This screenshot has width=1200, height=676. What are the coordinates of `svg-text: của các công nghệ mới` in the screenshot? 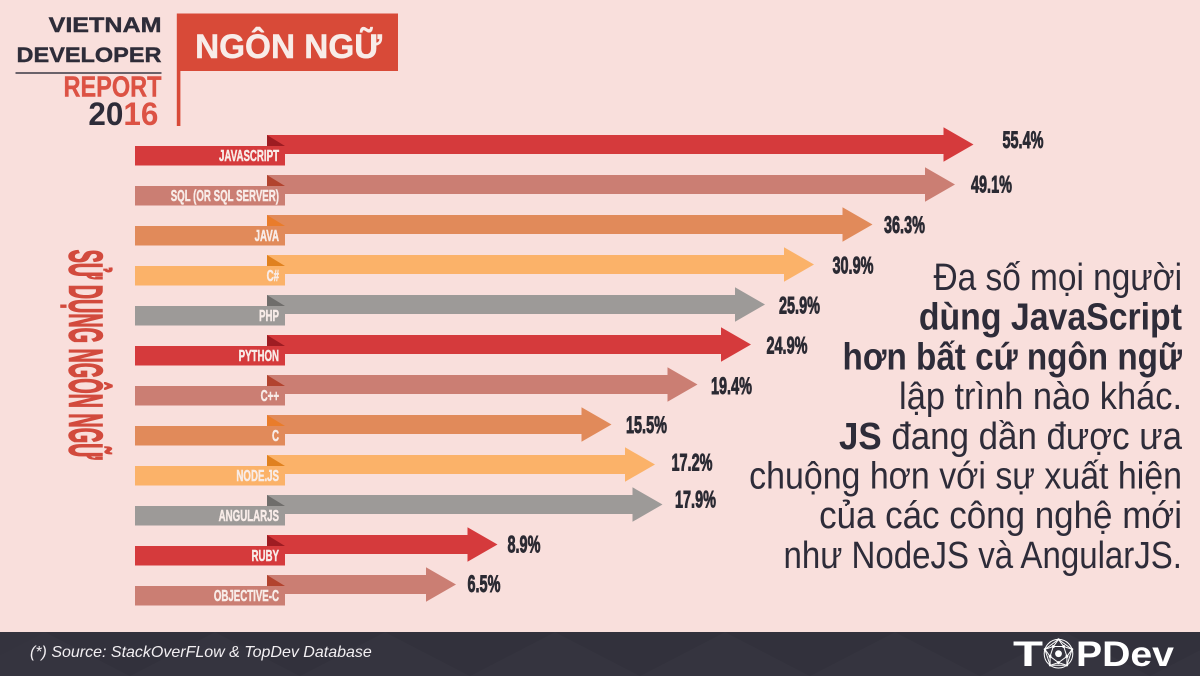 It's located at (1000, 515).